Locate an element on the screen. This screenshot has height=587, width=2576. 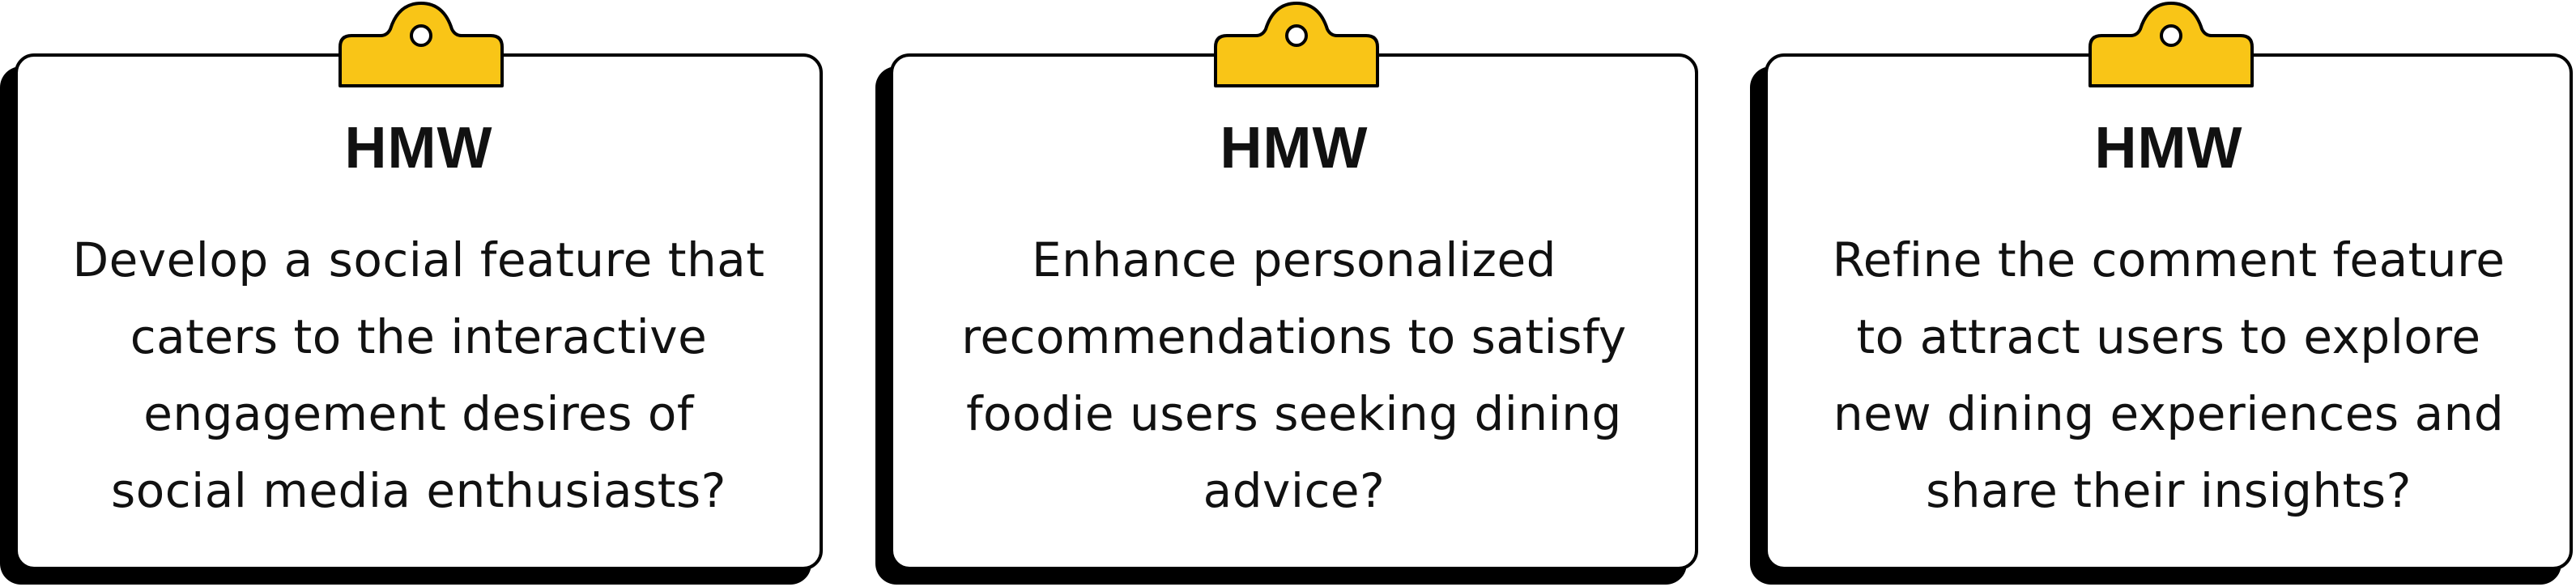
question-line: share their insights? is located at coordinates (2169, 490).